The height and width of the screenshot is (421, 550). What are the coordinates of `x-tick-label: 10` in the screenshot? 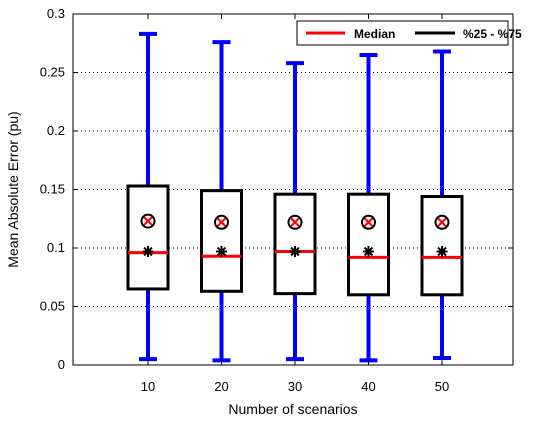 It's located at (148, 386).